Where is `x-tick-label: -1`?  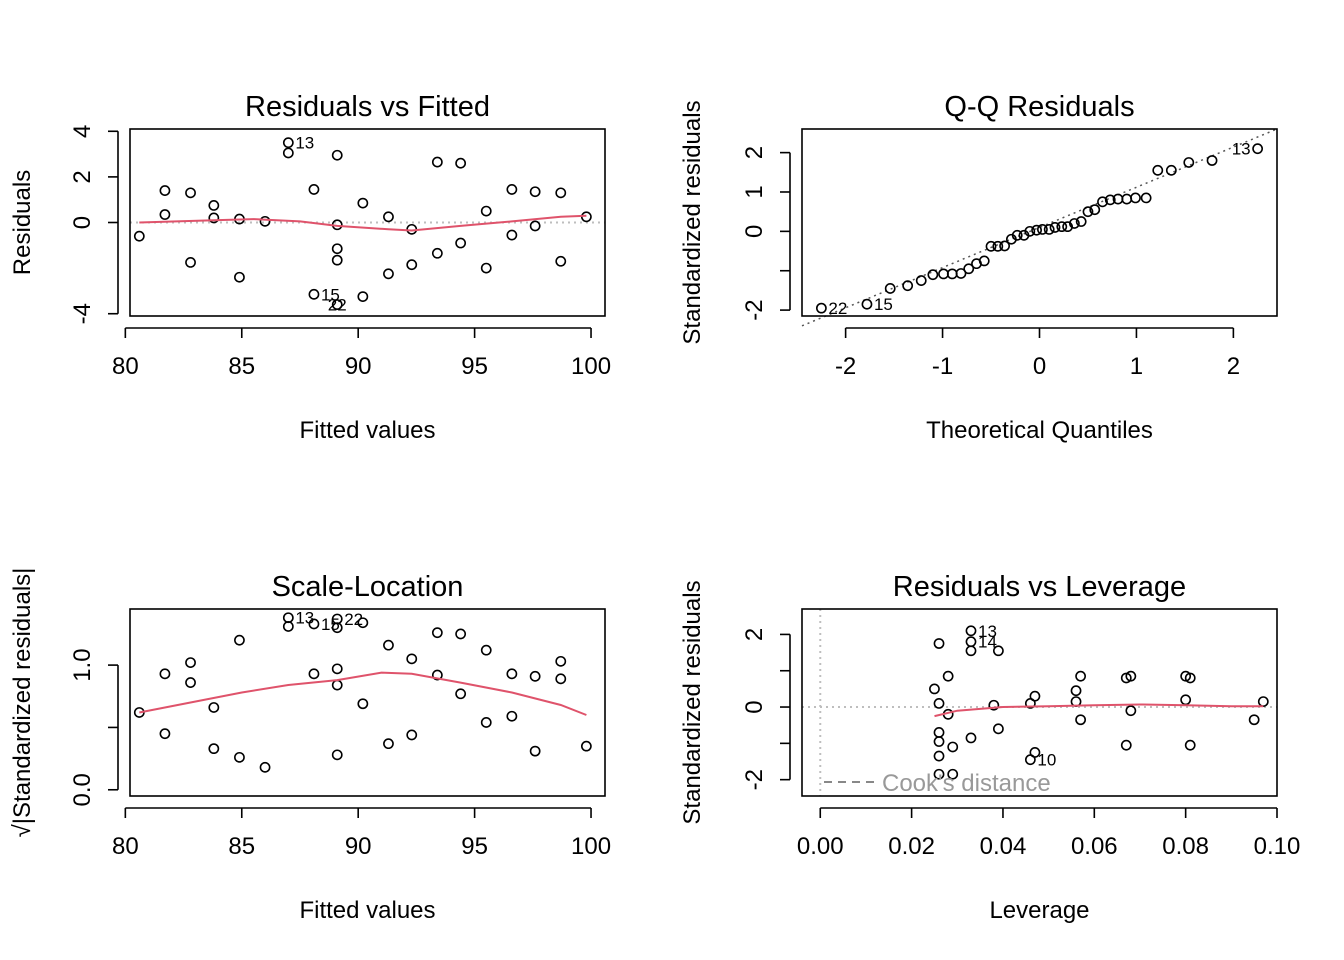
x-tick-label: -1 is located at coordinates (942, 366).